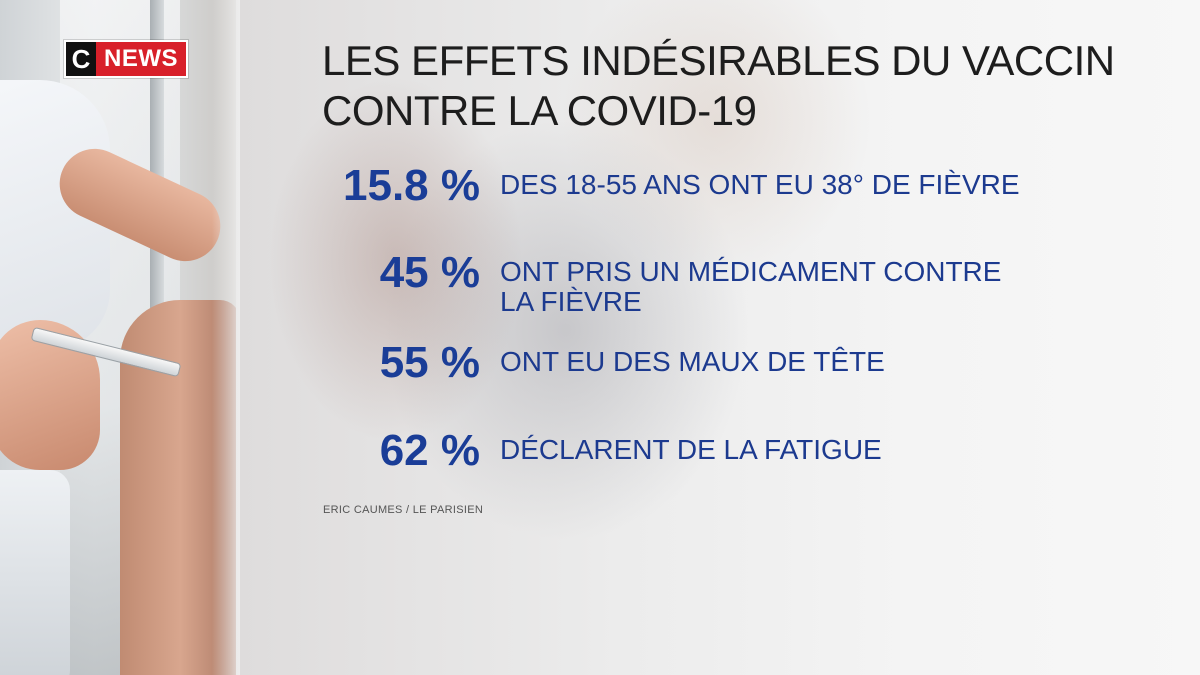 Image resolution: width=1200 pixels, height=675 pixels. Describe the element at coordinates (141, 59) in the screenshot. I see `logo-news: NEWS` at that location.